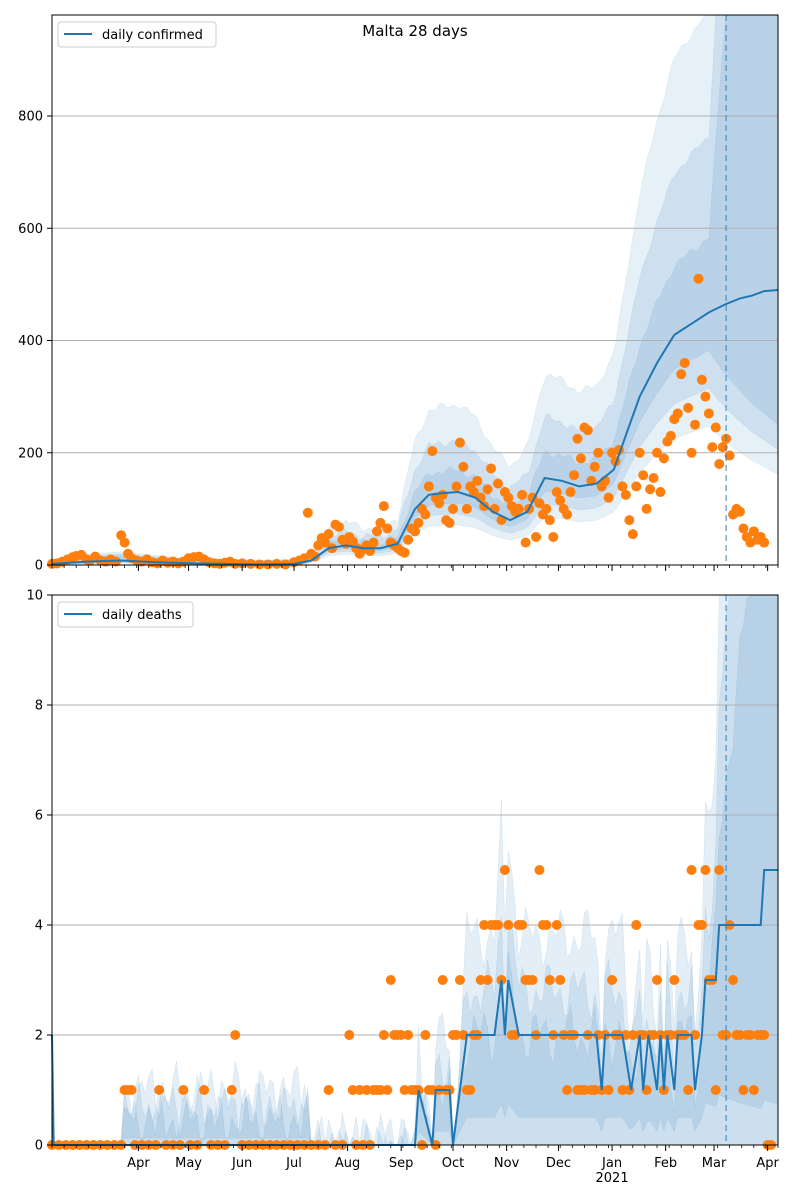  I want to click on x-year-label: 2021, so click(612, 1178).